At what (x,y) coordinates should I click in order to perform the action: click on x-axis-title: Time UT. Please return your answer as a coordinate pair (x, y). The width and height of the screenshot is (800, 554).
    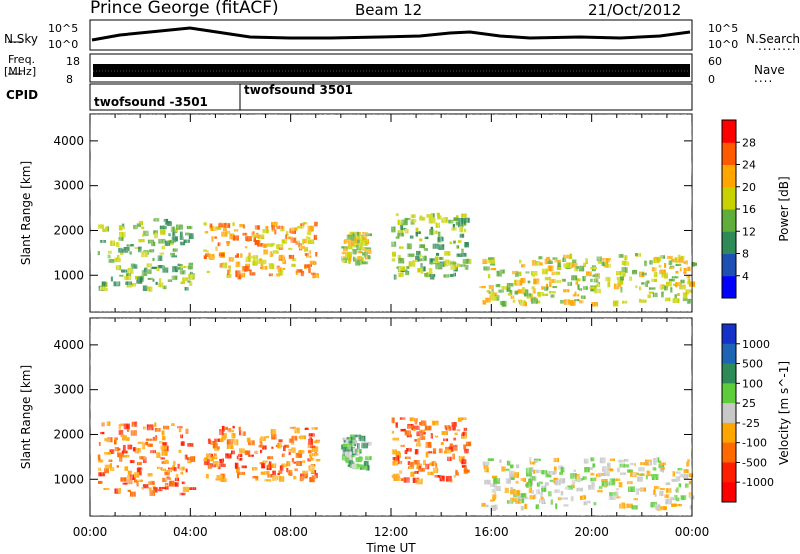
    Looking at the image, I should click on (390, 547).